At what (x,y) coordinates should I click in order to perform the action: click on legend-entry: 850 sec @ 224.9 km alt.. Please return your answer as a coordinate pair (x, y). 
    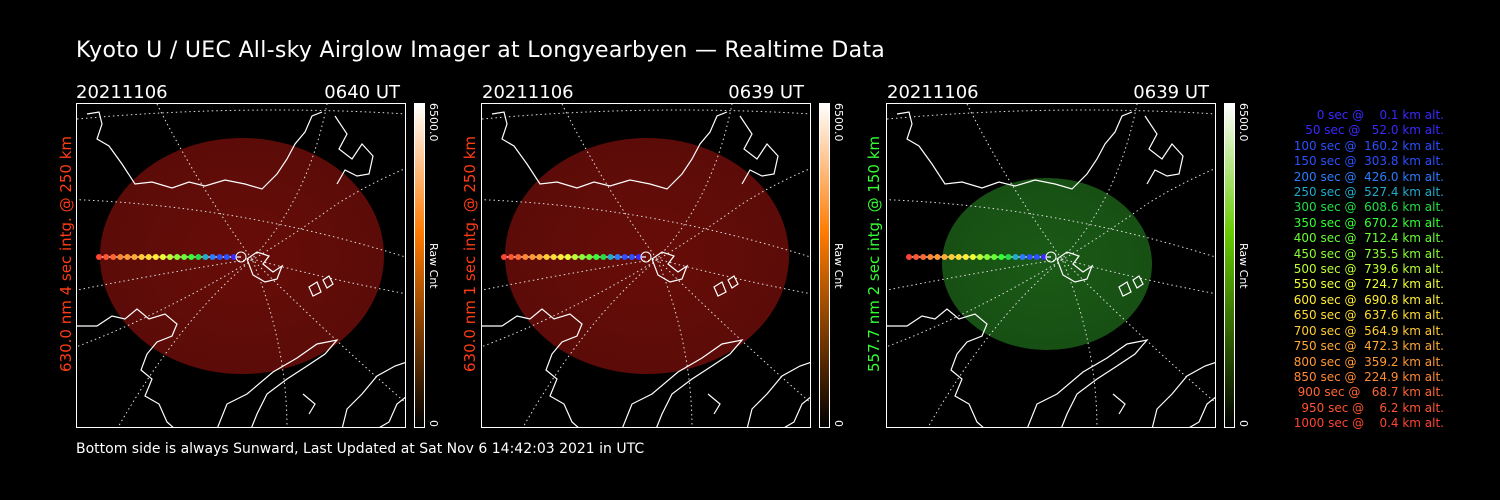
    Looking at the image, I should click on (1368, 376).